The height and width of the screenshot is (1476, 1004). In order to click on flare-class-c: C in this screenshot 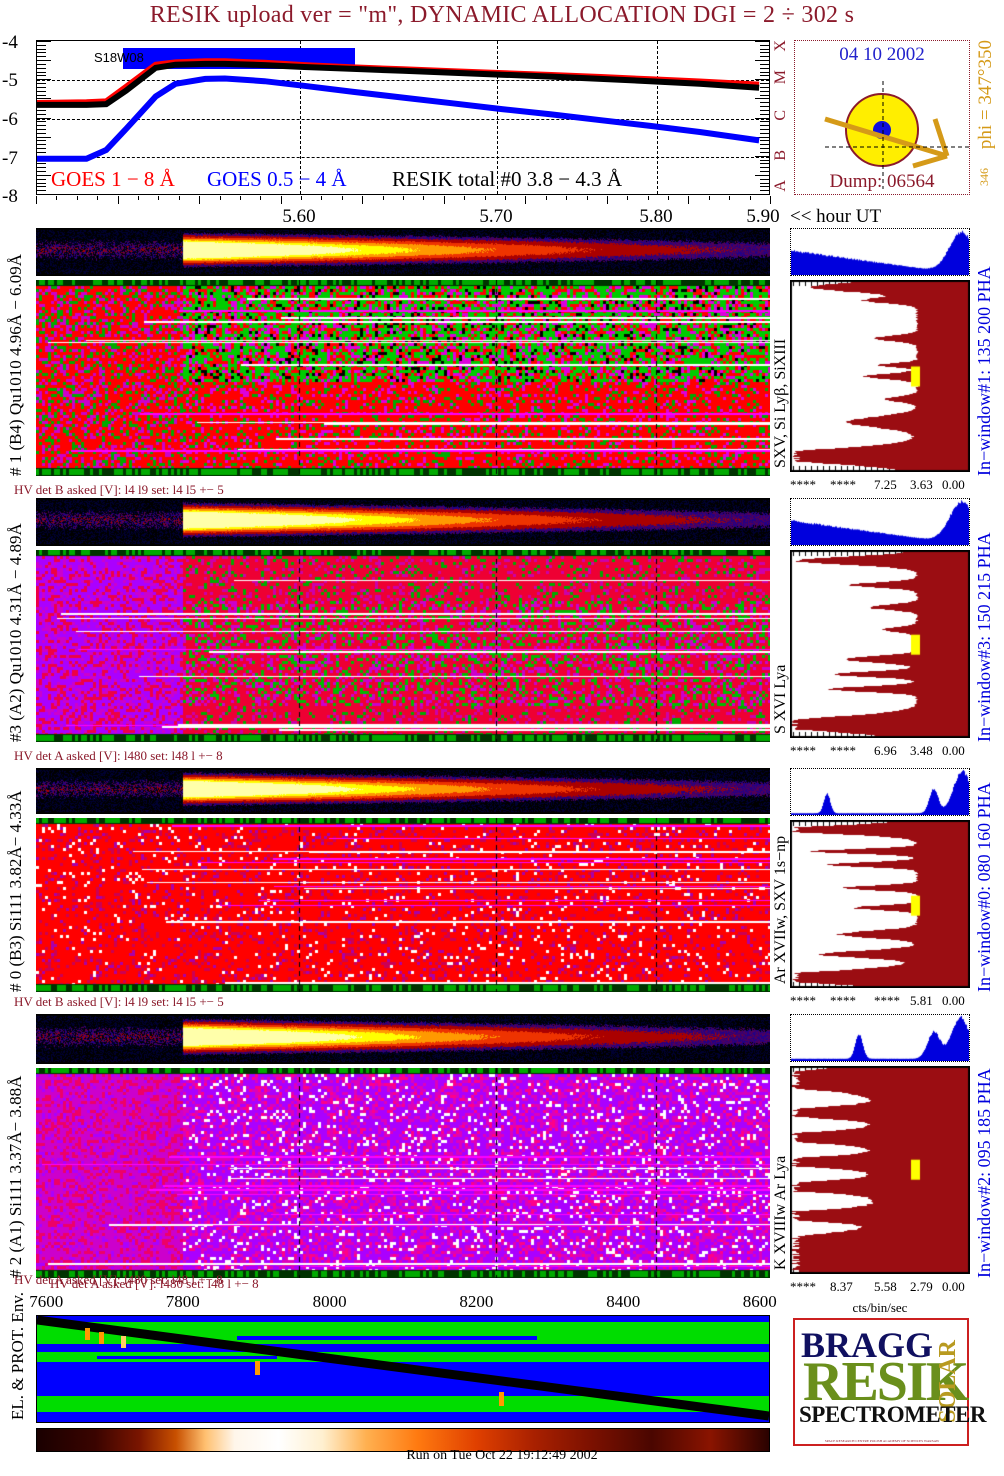, I will do `click(780, 115)`.